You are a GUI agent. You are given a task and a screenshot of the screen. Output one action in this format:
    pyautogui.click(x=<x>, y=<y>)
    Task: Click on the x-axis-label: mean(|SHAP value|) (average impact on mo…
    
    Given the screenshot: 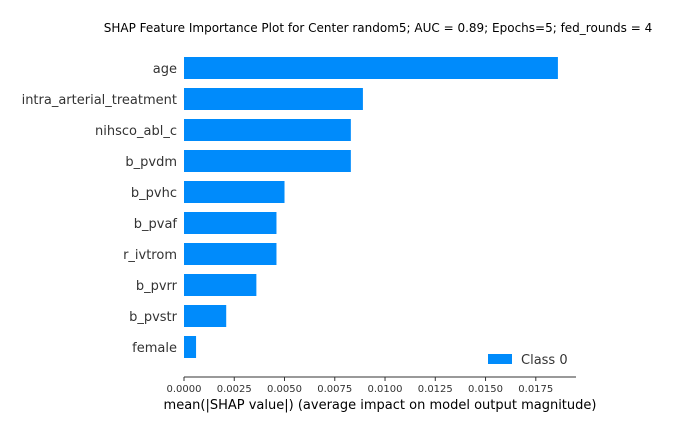 What is the action you would take?
    pyautogui.click(x=380, y=405)
    